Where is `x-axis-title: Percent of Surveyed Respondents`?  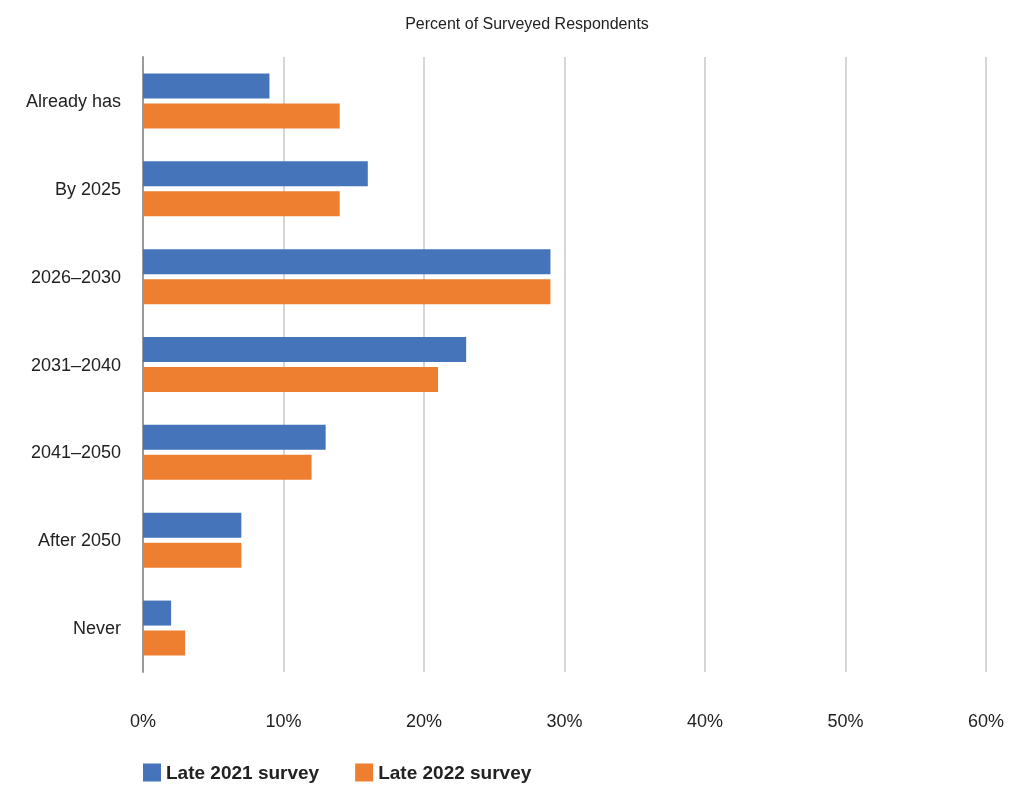
x-axis-title: Percent of Surveyed Respondents is located at coordinates (527, 23).